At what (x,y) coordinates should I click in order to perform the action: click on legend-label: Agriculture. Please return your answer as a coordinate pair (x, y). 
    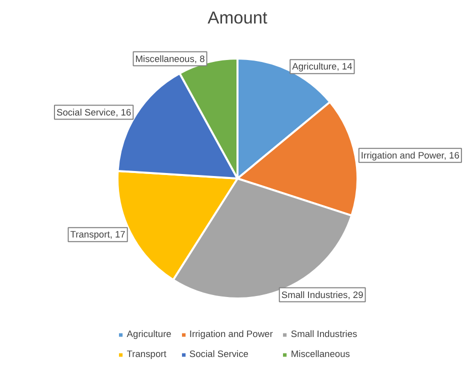
    Looking at the image, I should click on (149, 334).